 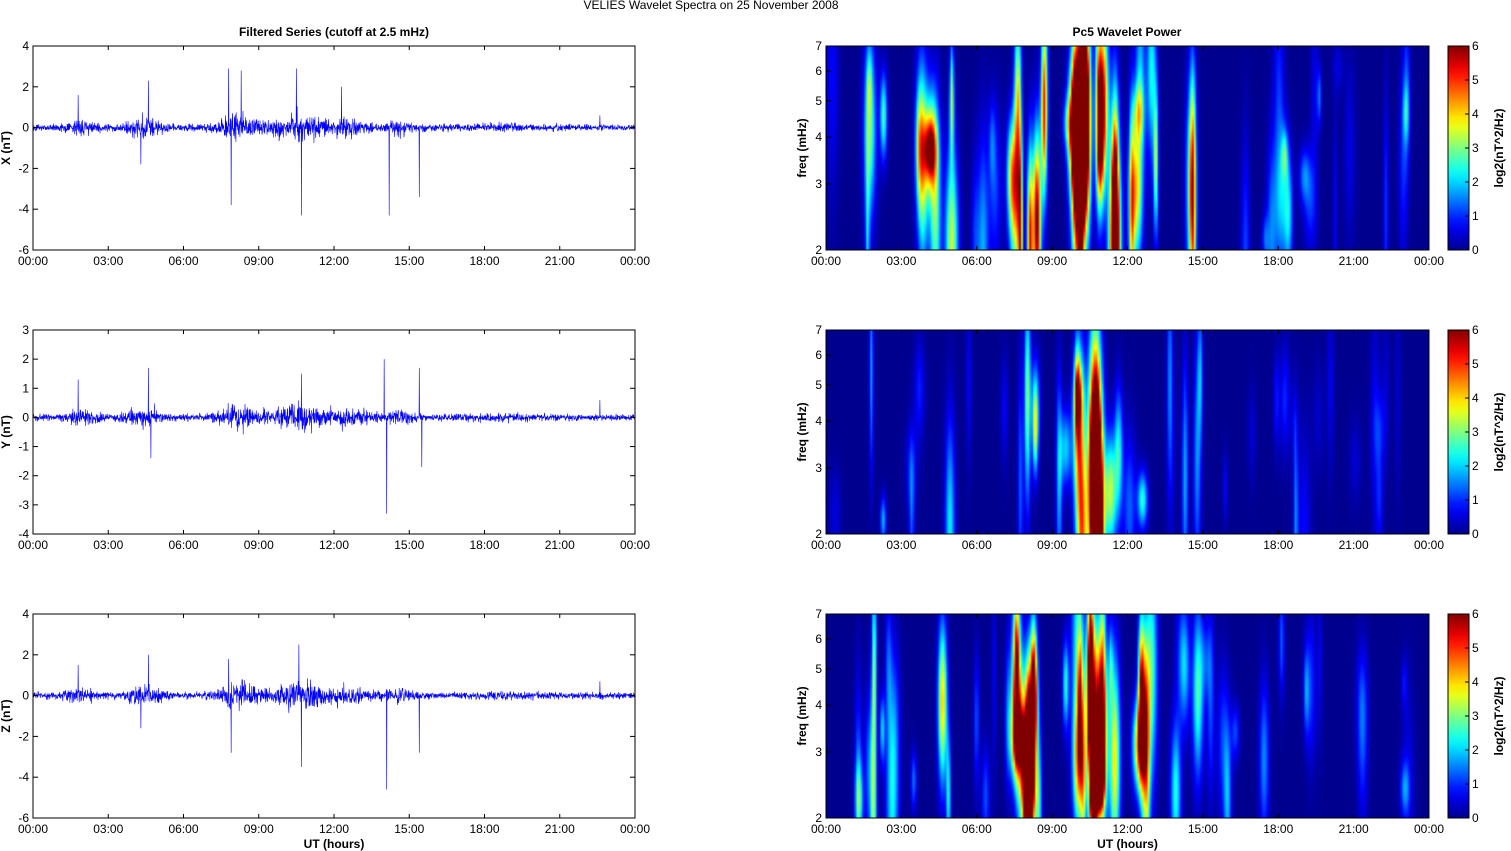 What do you see at coordinates (25, 359) in the screenshot?
I see `series-y-ytick-label: 2` at bounding box center [25, 359].